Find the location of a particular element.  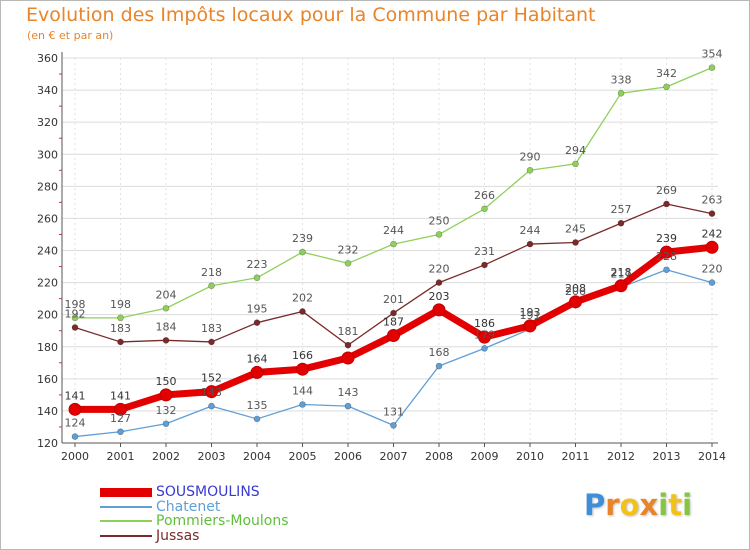

y-tick-label: 120 is located at coordinates (47, 443).